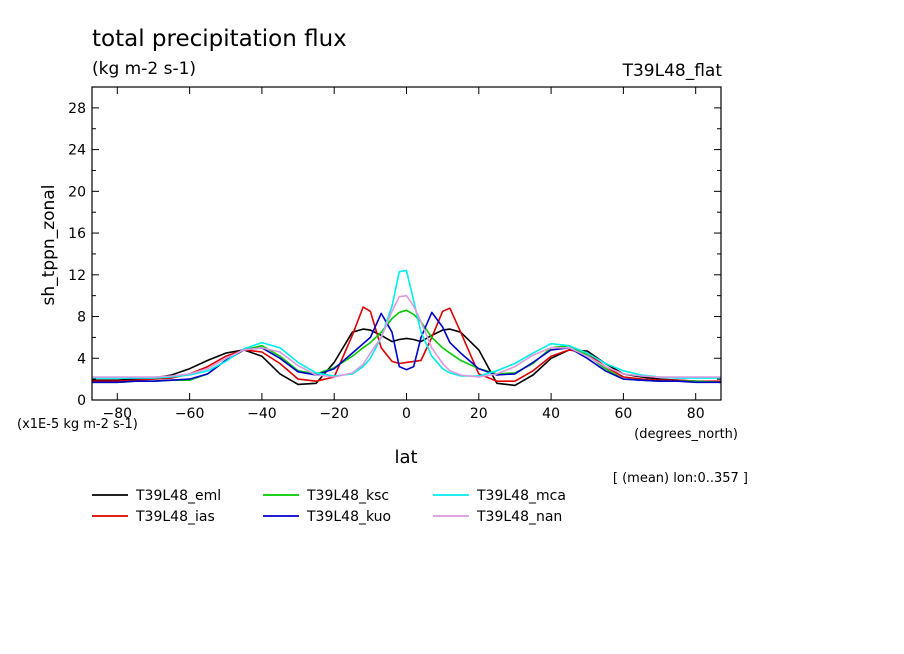  Describe the element at coordinates (77, 276) in the screenshot. I see `y-tick-label: 12` at that location.